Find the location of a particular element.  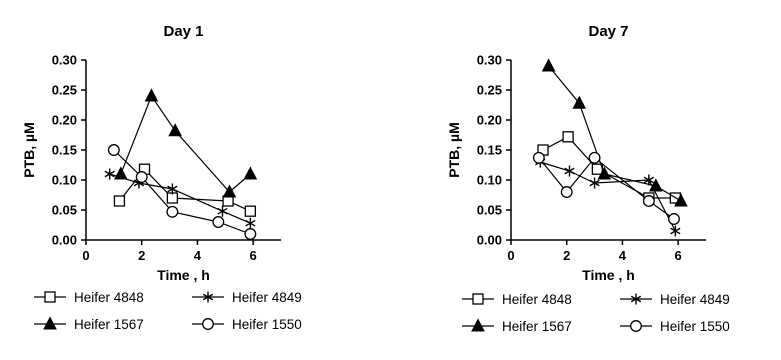

chart-title: Day 7 is located at coordinates (608, 31).